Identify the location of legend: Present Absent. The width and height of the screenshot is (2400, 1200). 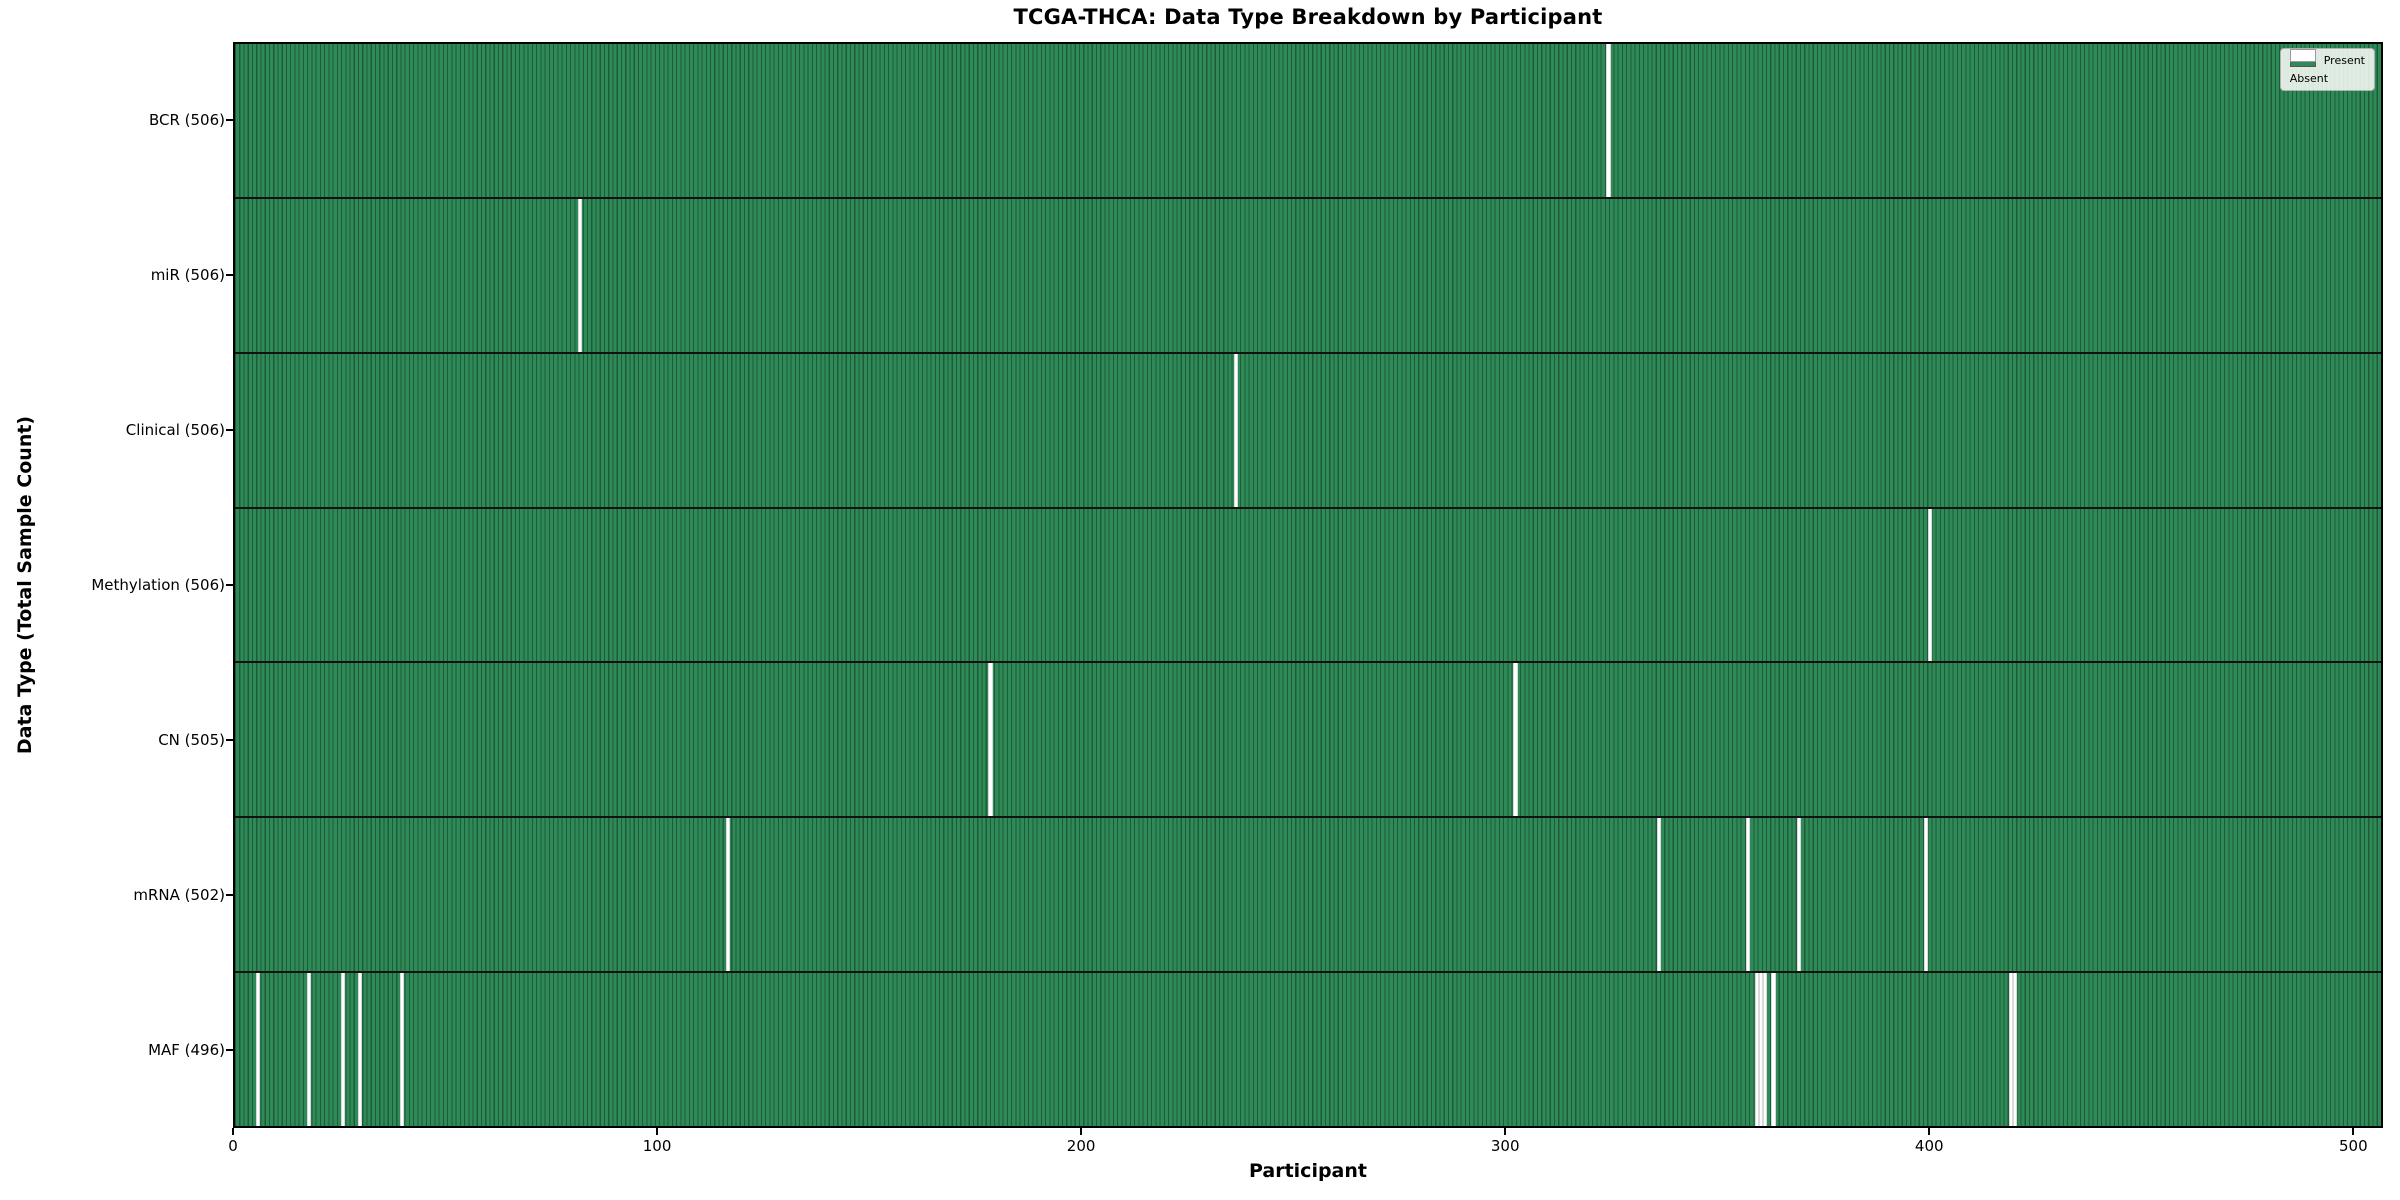
(2327, 69).